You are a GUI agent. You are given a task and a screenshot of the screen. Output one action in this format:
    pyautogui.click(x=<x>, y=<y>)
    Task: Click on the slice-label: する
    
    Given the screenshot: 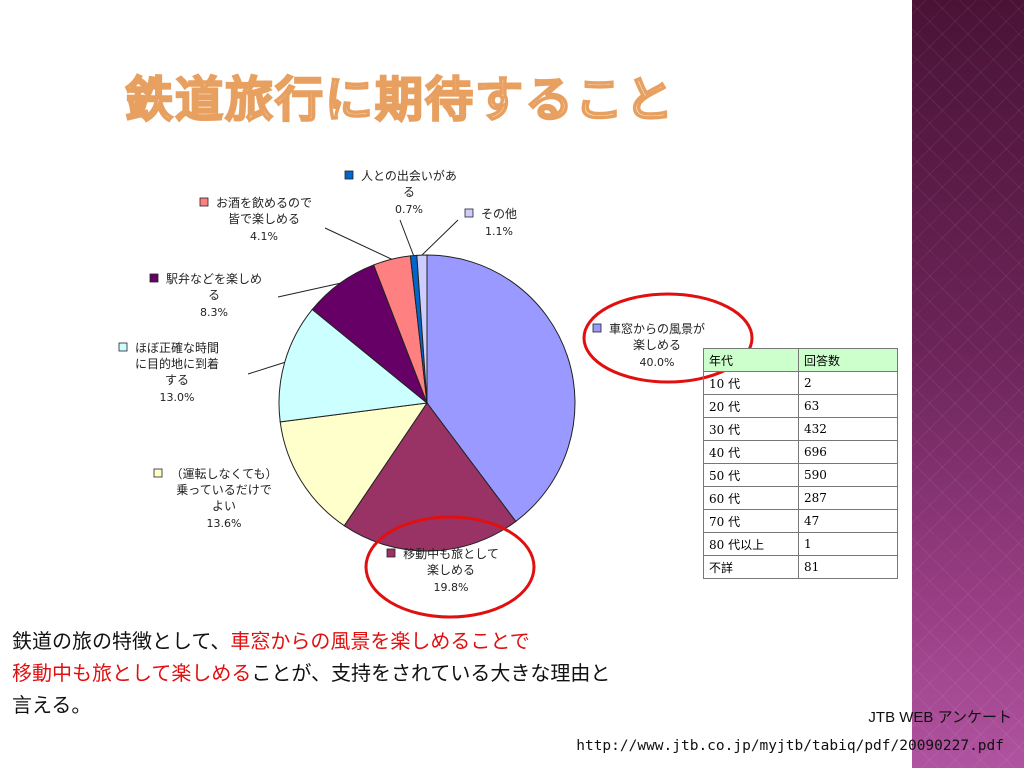 What is the action you would take?
    pyautogui.click(x=177, y=380)
    